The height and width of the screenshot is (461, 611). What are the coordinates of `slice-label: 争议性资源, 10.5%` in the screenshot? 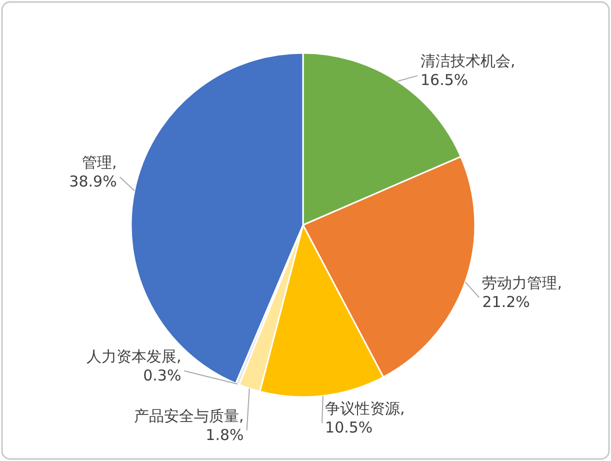 It's located at (365, 418).